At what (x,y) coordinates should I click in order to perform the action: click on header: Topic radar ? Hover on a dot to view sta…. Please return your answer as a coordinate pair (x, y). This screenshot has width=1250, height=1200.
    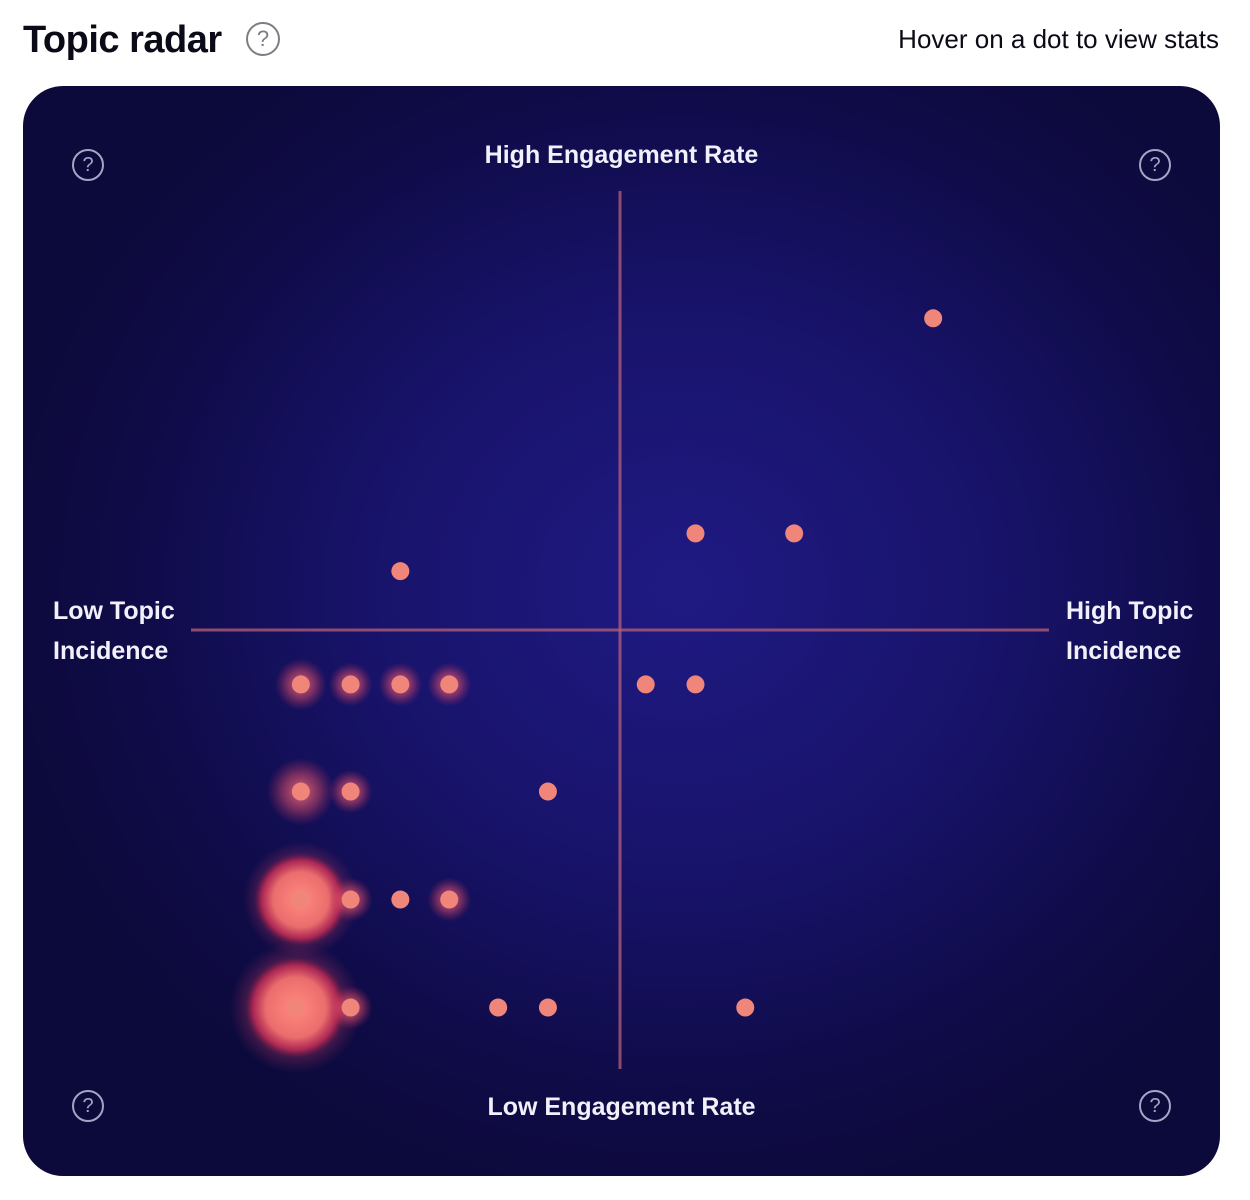
    Looking at the image, I should click on (625, 40).